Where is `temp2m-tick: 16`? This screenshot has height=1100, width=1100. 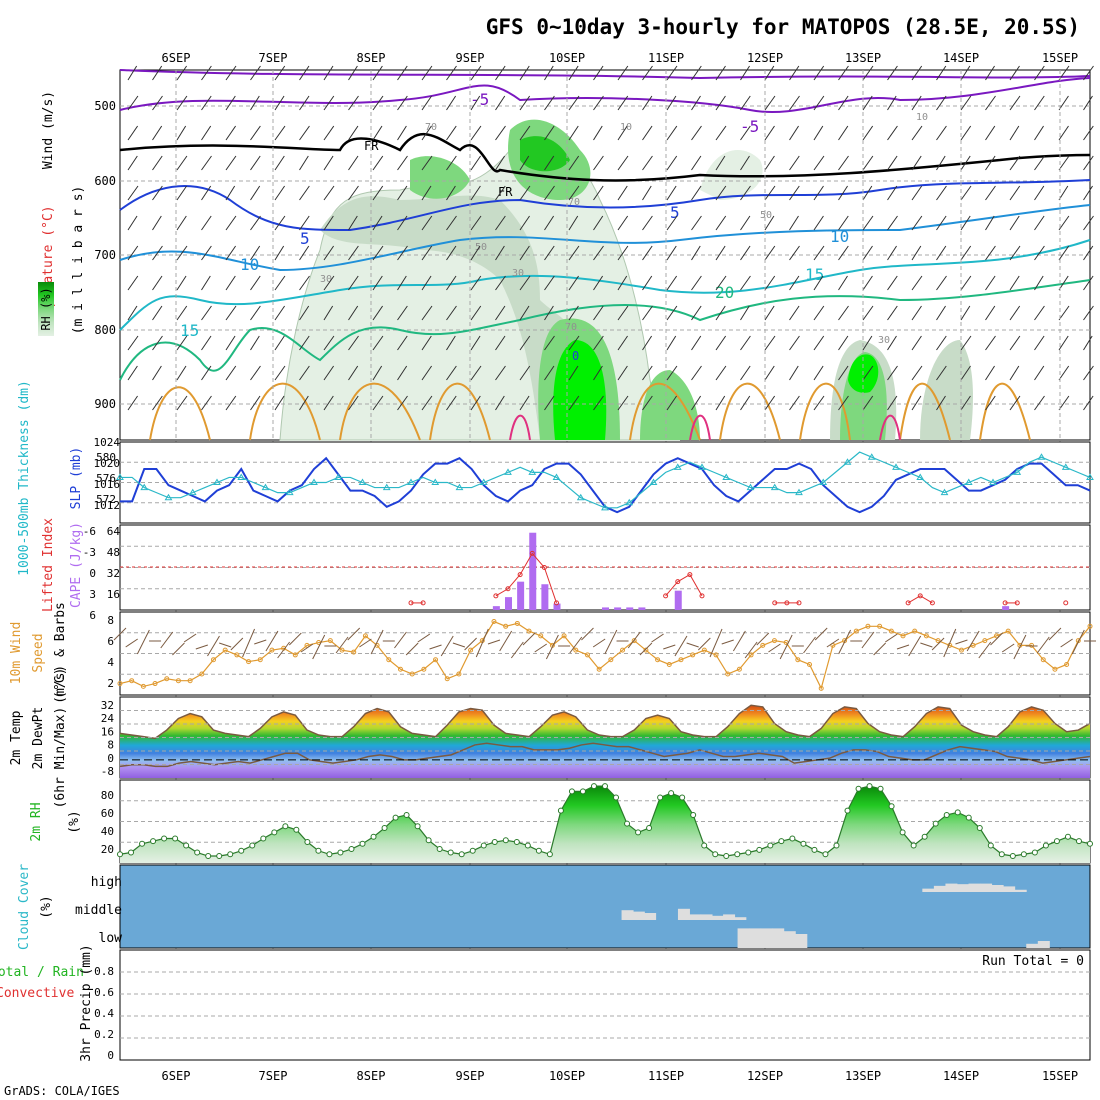 temp2m-tick: 16 is located at coordinates (107, 731).